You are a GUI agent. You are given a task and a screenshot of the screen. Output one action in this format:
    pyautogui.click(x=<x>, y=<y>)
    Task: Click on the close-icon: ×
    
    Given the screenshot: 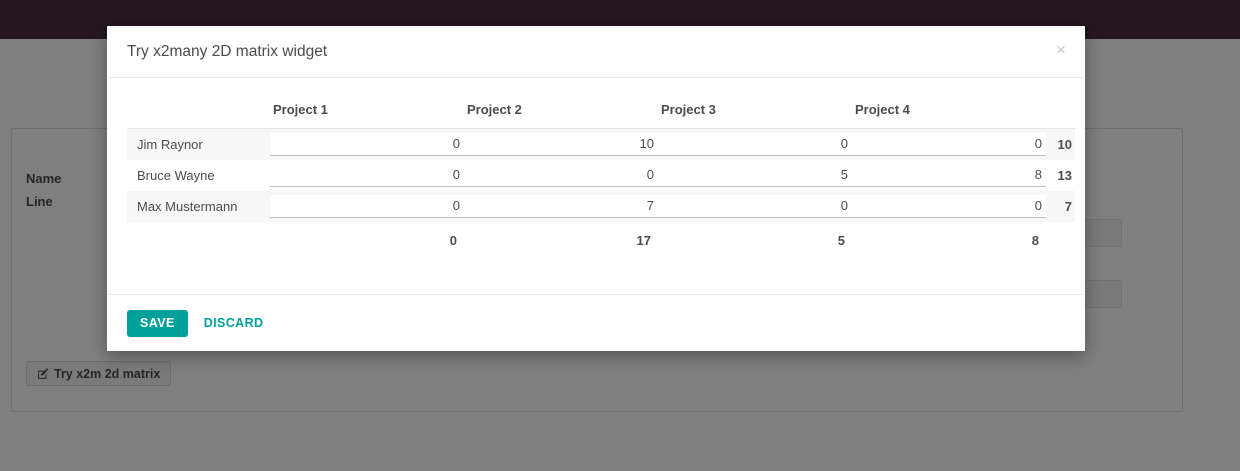 What is the action you would take?
    pyautogui.click(x=1061, y=50)
    